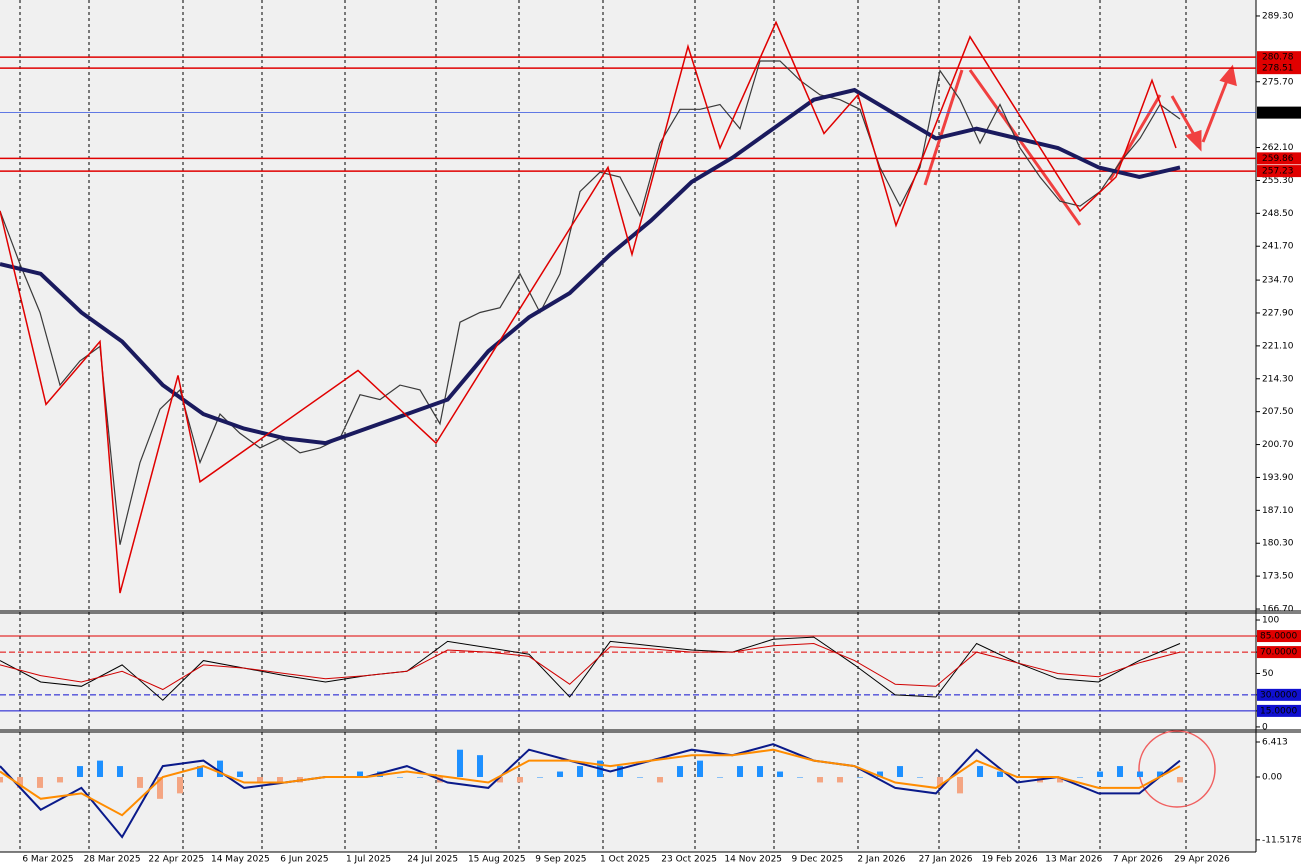 The width and height of the screenshot is (1301, 867). I want to click on x-tick-label: 6 Mar 2025, so click(47, 860).